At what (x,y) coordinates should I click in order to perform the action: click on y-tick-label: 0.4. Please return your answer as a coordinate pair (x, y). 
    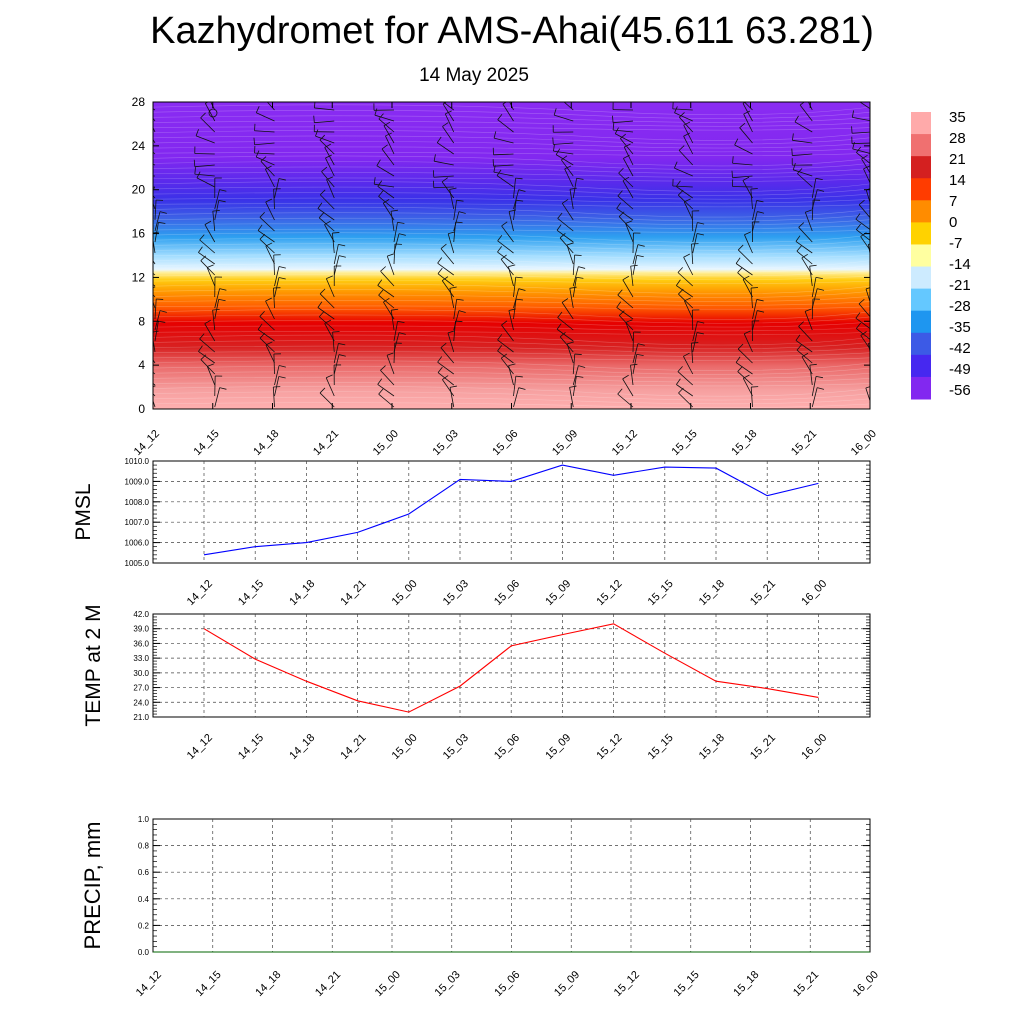
    Looking at the image, I should click on (144, 899).